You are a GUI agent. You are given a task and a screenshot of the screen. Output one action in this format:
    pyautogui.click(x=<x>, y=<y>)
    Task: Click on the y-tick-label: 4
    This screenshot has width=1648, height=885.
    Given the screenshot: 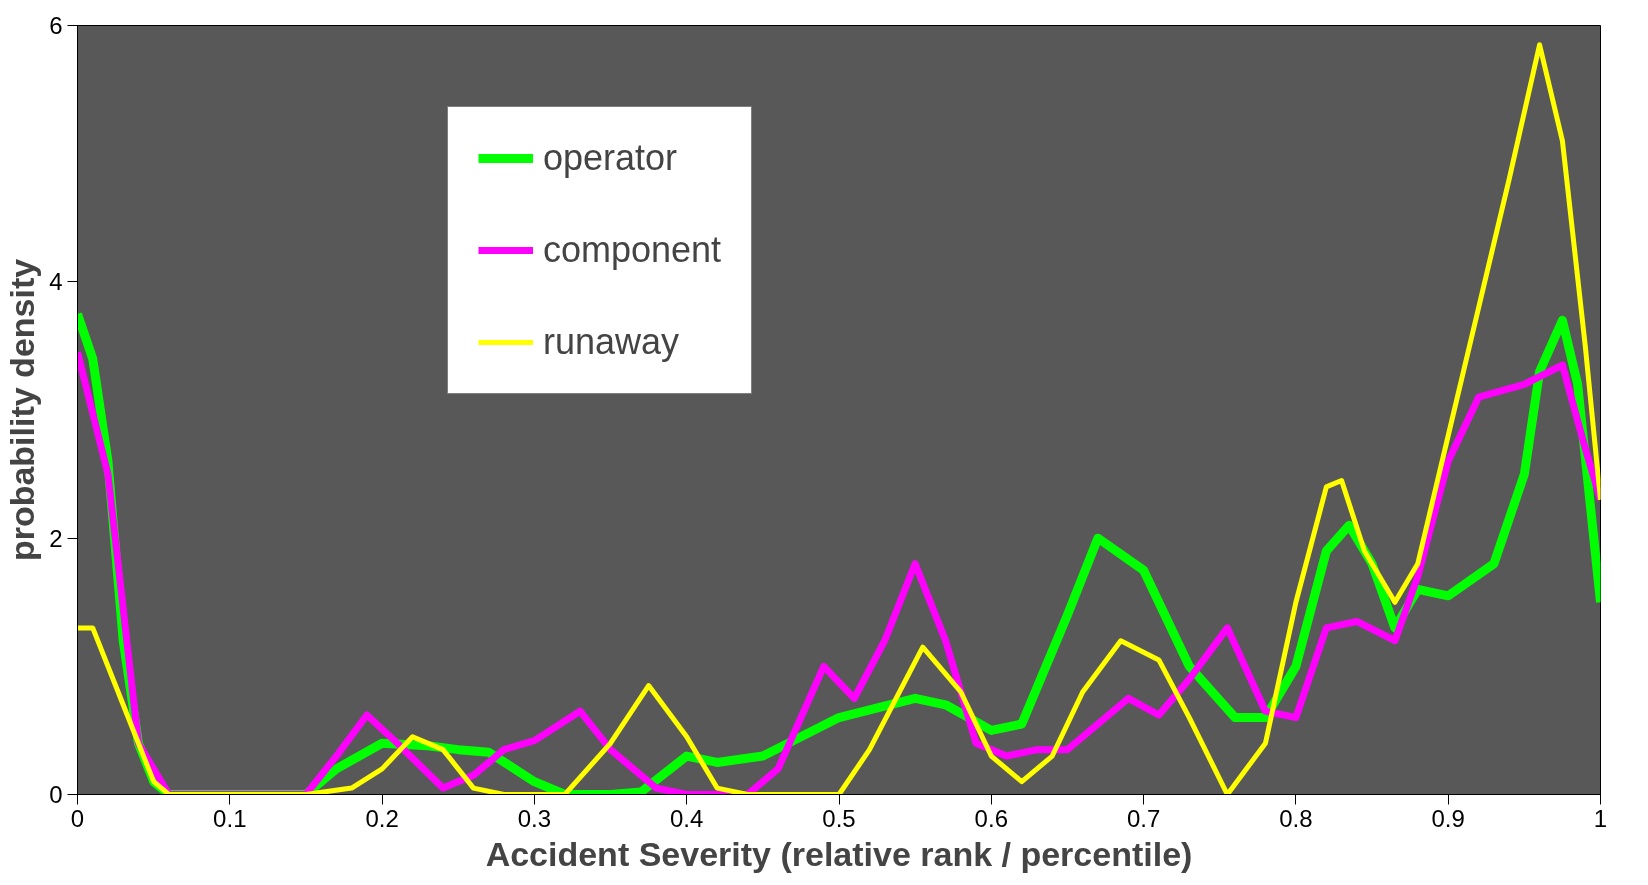 What is the action you would take?
    pyautogui.click(x=56, y=282)
    